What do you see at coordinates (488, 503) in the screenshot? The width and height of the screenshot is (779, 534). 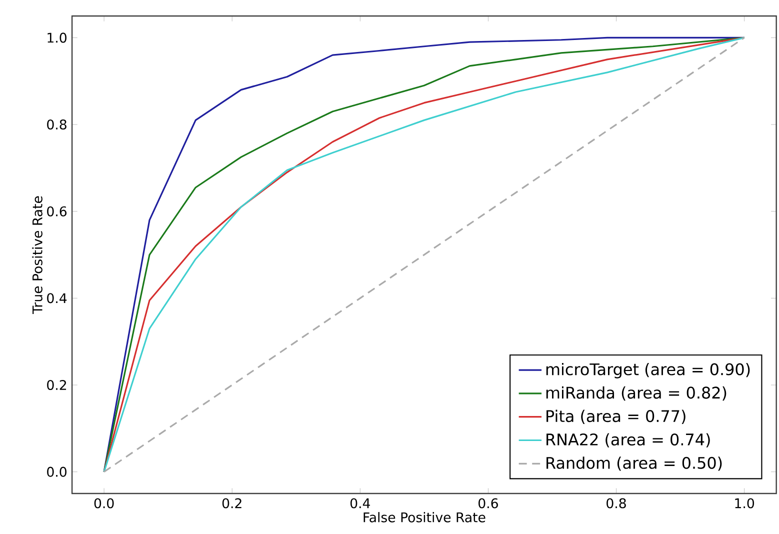 I see `x-tick-label: 0.6` at bounding box center [488, 503].